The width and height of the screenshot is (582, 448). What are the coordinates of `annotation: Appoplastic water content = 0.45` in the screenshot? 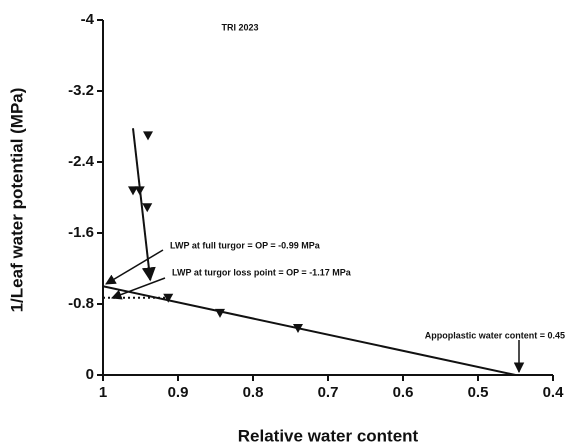 It's located at (495, 335).